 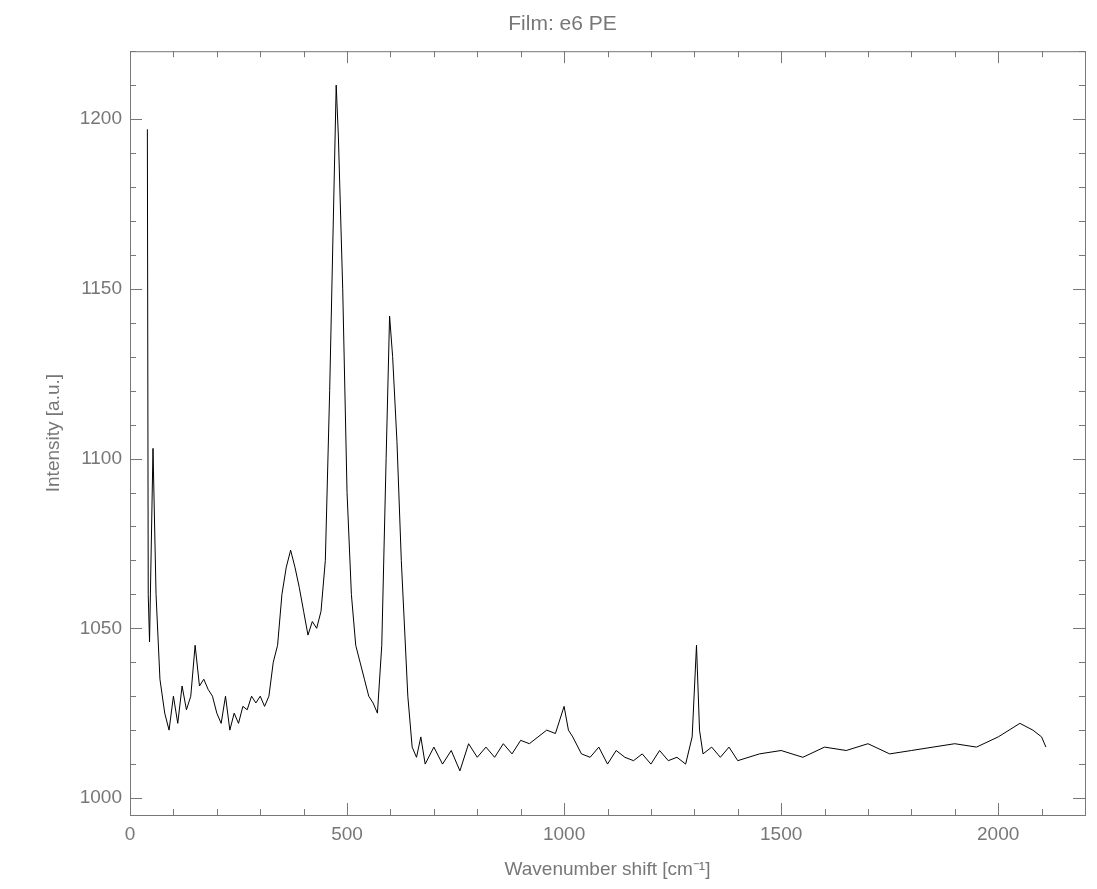 I want to click on x-tick-label: 500, so click(x=347, y=833).